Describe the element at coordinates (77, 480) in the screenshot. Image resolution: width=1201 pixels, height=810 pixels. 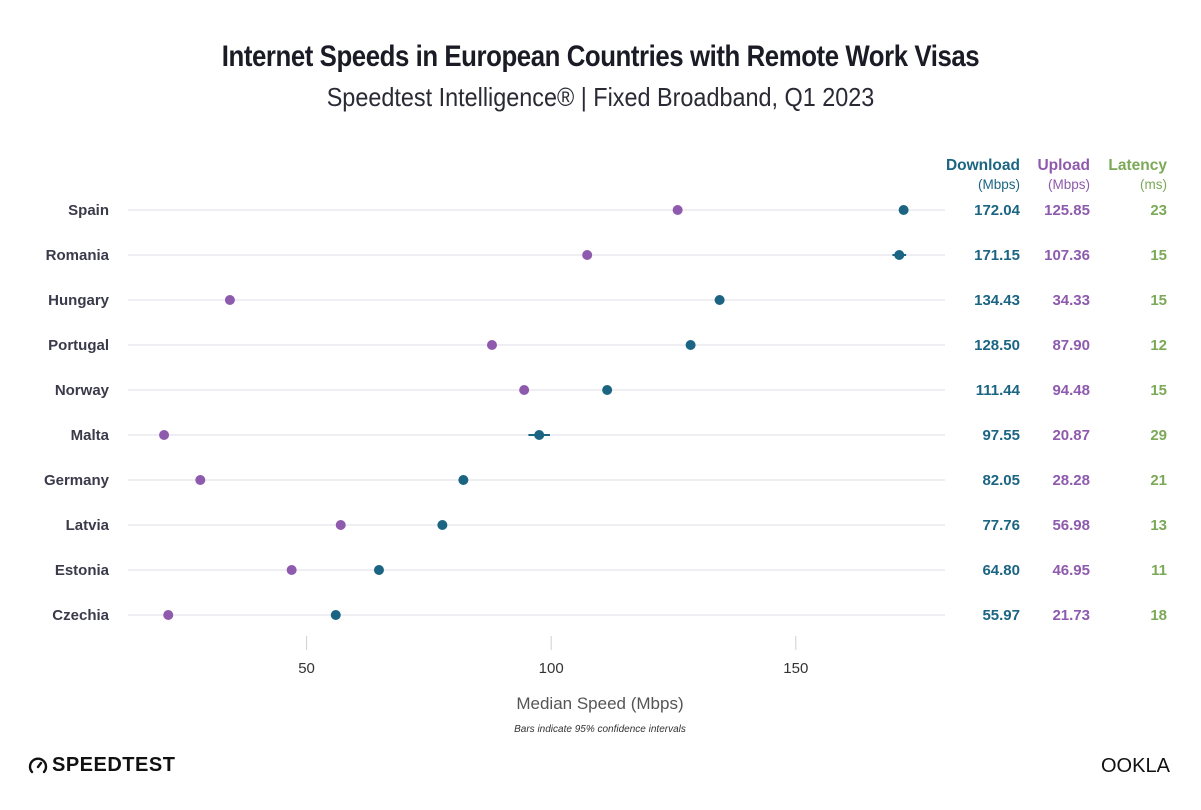
I see `country-label: Germany` at that location.